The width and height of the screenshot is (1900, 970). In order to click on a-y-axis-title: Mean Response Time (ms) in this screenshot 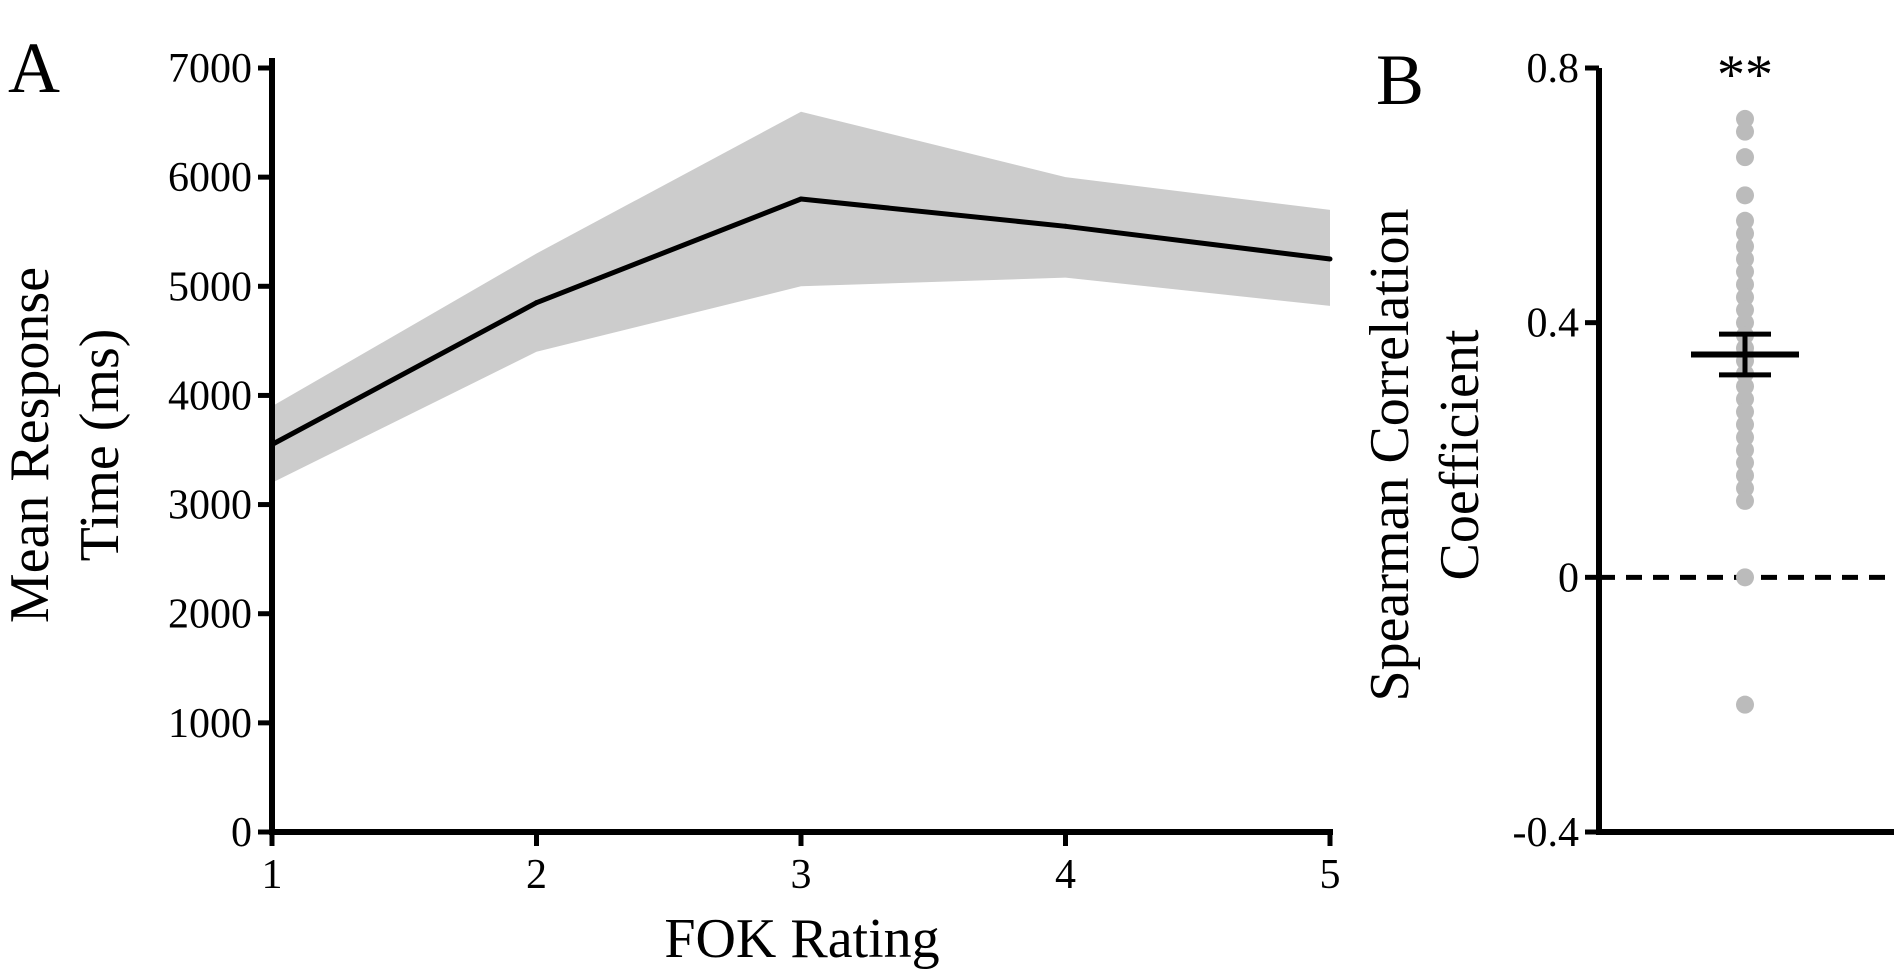, I will do `click(65, 445)`.